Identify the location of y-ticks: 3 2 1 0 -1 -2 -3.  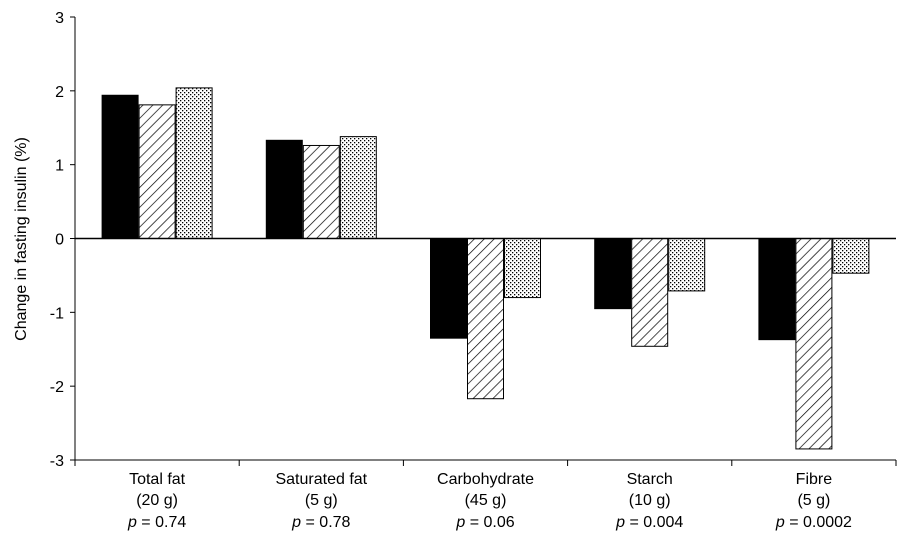
(62, 240).